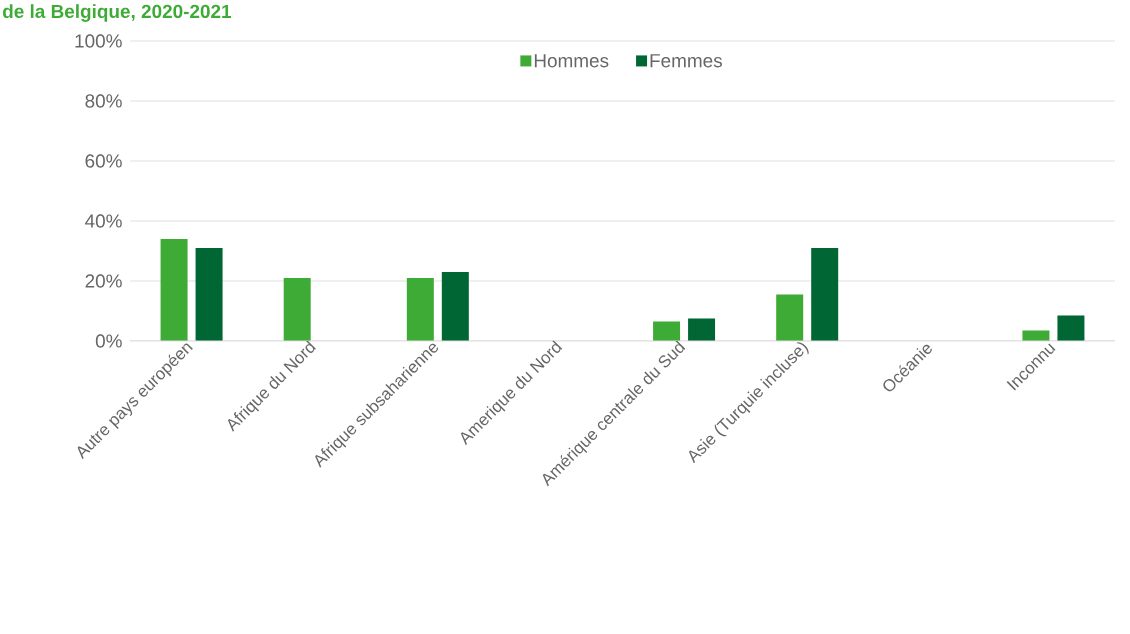 The width and height of the screenshot is (1130, 634). I want to click on y-tick-label: 100%, so click(98, 41).